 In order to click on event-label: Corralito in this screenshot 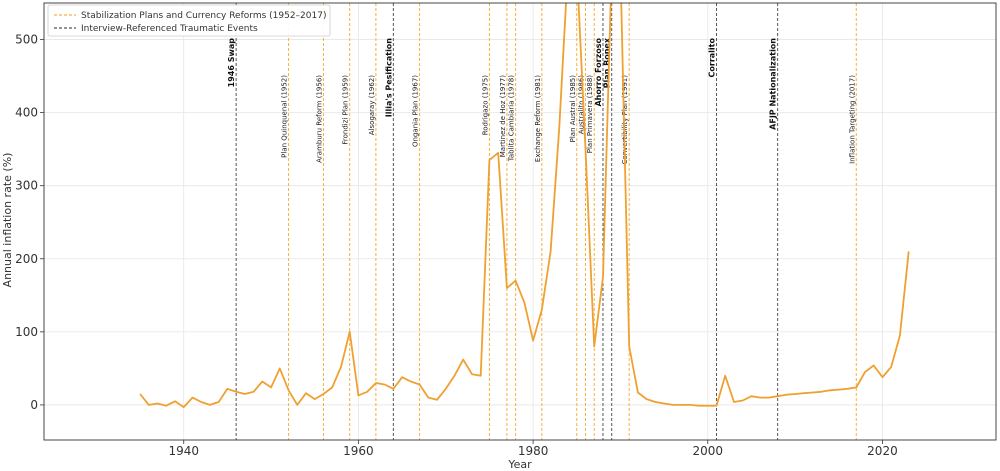, I will do `click(712, 58)`.